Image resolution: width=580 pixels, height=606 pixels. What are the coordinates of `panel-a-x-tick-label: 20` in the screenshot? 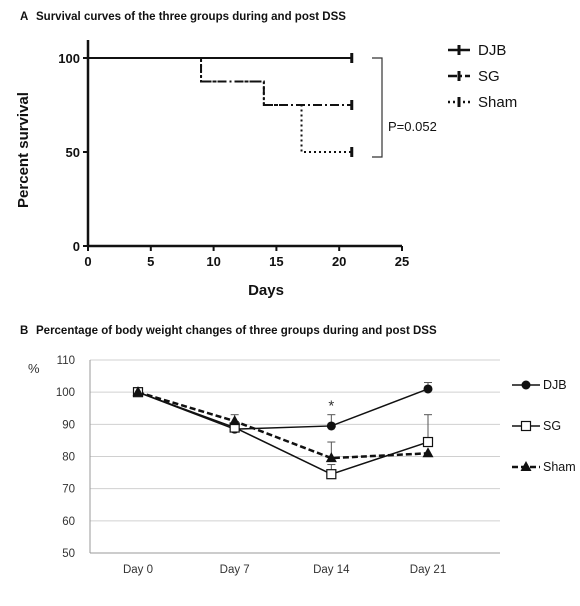 It's located at (339, 261).